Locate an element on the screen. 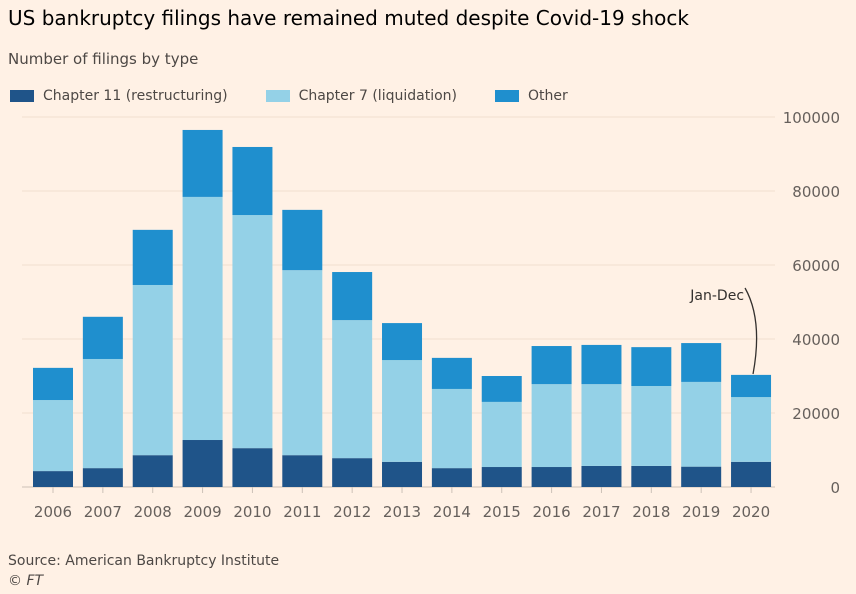  y-tick-label: 20000 is located at coordinates (816, 414).